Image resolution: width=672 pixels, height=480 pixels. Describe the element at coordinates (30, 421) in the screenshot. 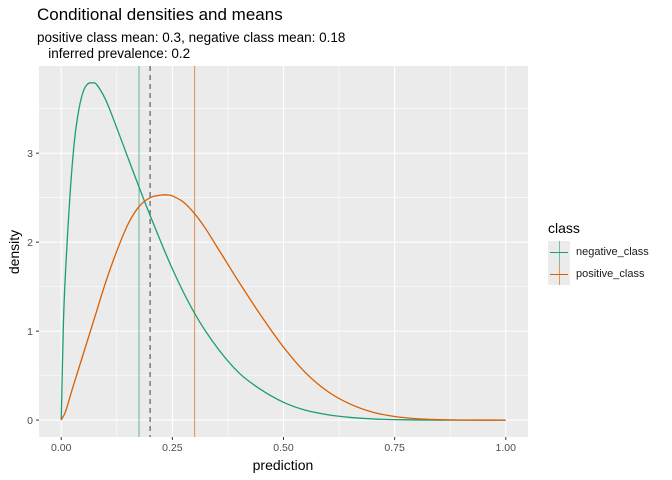

I see `y-tick-label: 0` at that location.